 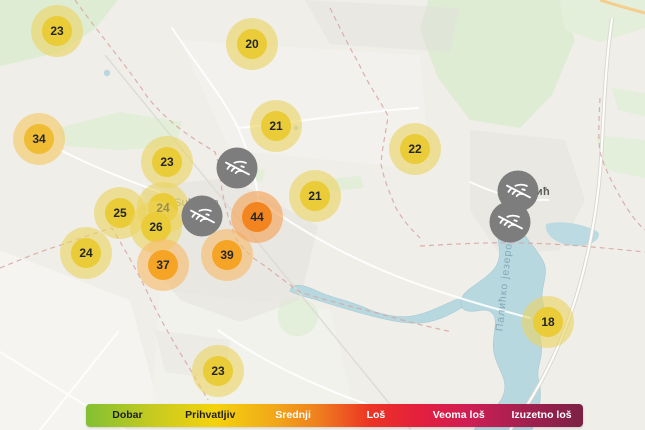 I want to click on station-marker-aqi: 44, so click(x=257, y=217).